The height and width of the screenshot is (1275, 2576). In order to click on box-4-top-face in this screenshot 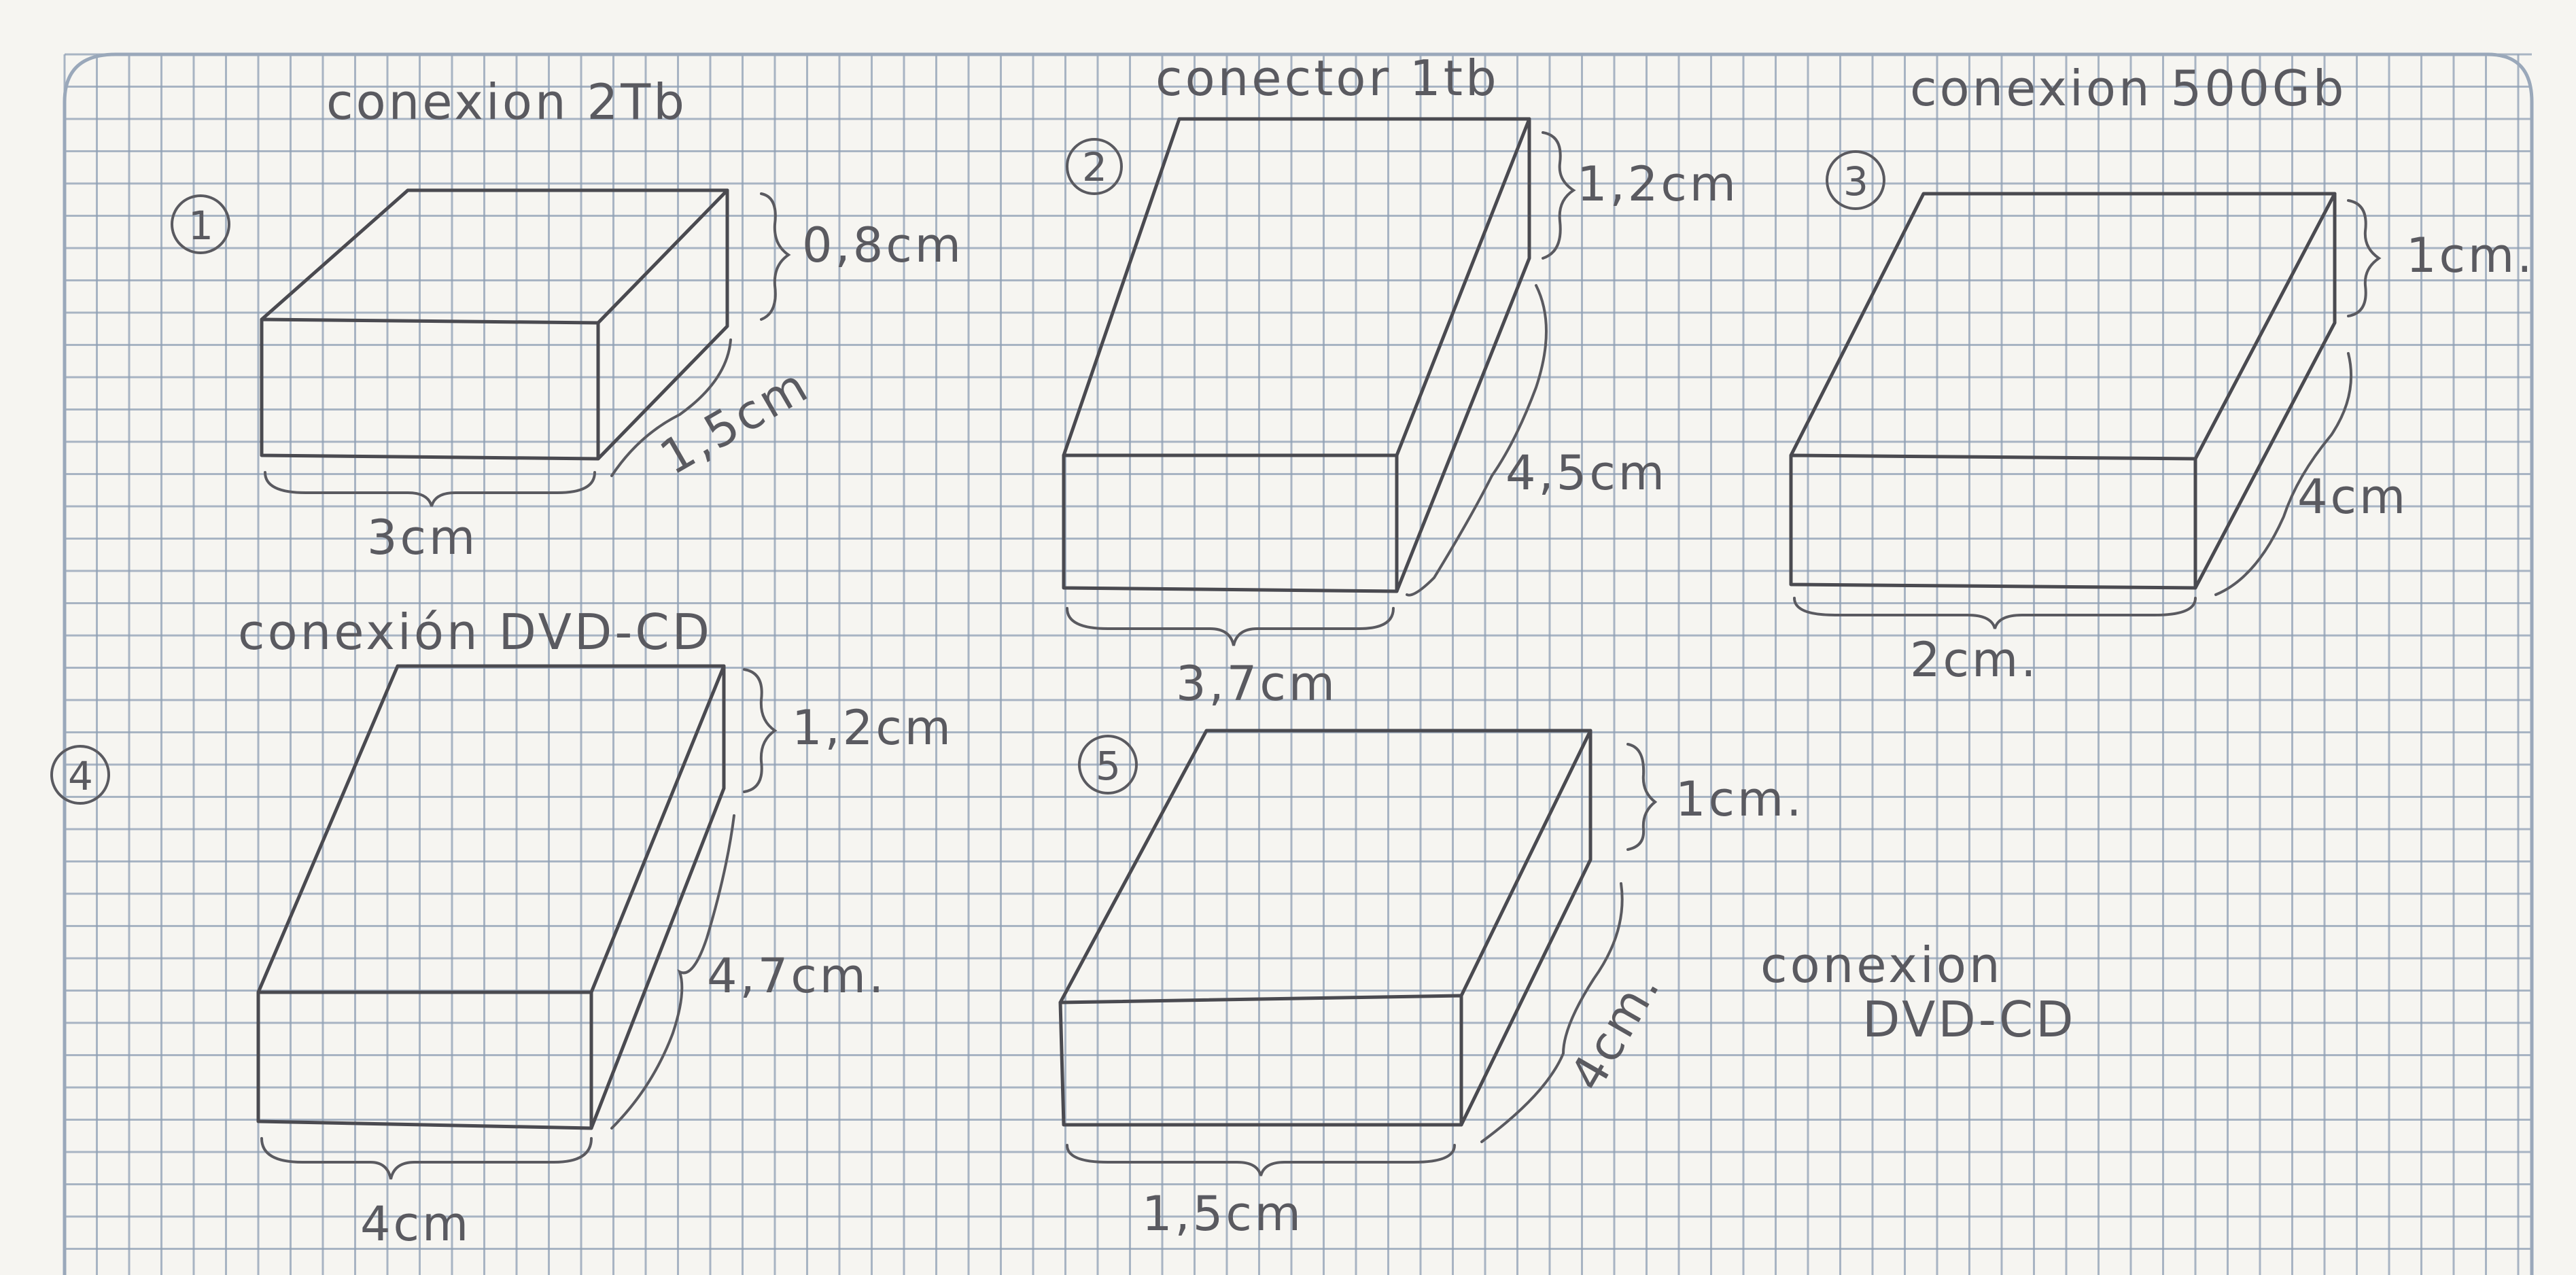, I will do `click(491, 829)`.